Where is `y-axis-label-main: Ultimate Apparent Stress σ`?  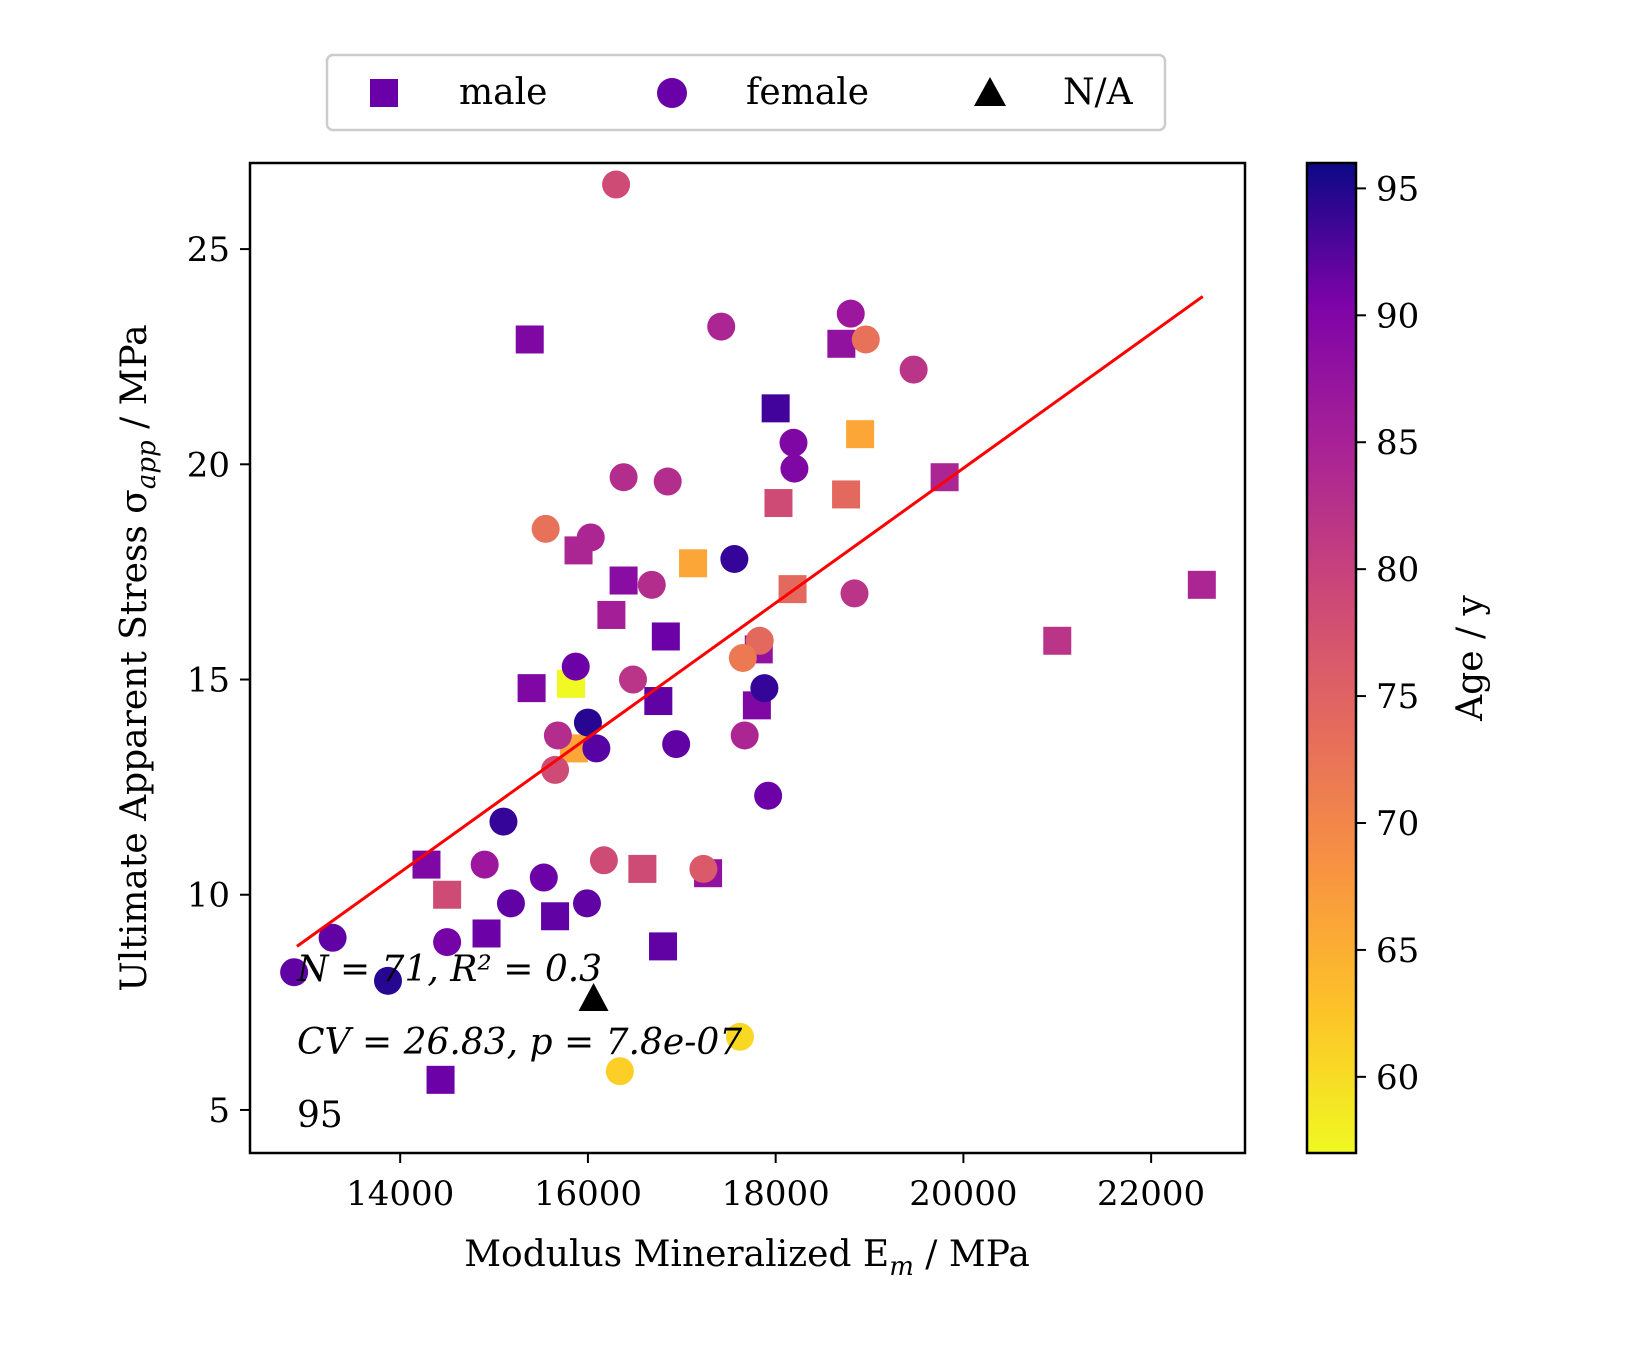 y-axis-label-main: Ultimate Apparent Stress σ is located at coordinates (134, 740).